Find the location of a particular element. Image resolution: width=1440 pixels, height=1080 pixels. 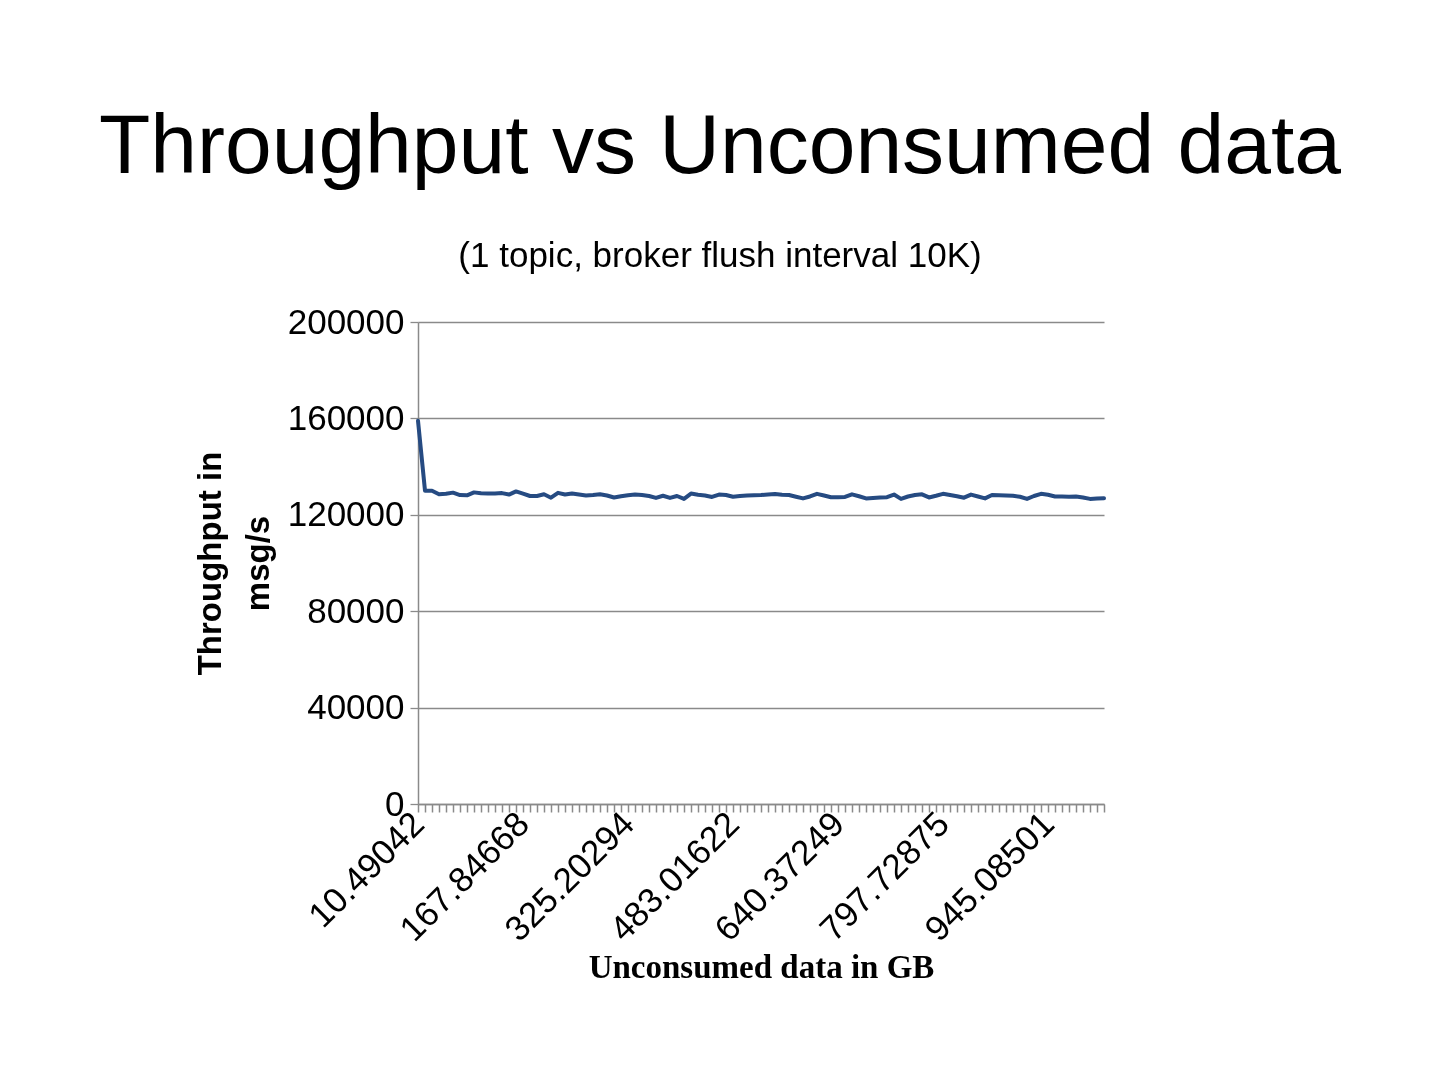

chart-title: Throughput vs Unconsumed data is located at coordinates (720, 144).